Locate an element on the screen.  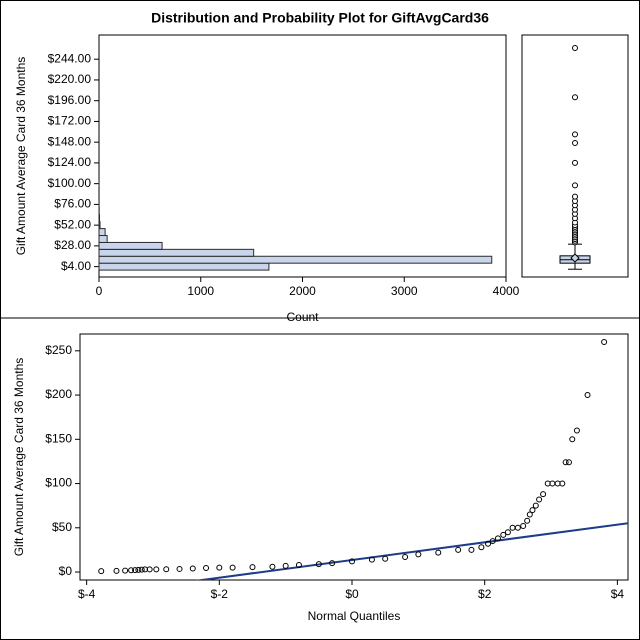
y-tick-label: $148.00 is located at coordinates (70, 141).